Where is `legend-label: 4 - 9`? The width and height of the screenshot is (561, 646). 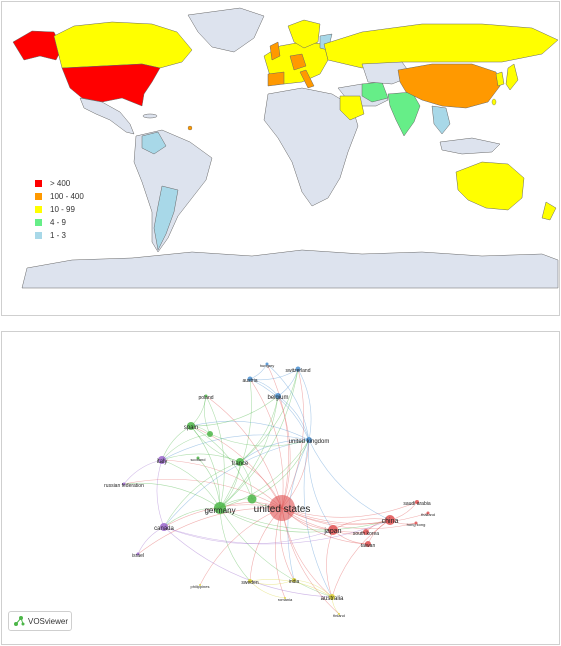
legend-label: 4 - 9 is located at coordinates (58, 222).